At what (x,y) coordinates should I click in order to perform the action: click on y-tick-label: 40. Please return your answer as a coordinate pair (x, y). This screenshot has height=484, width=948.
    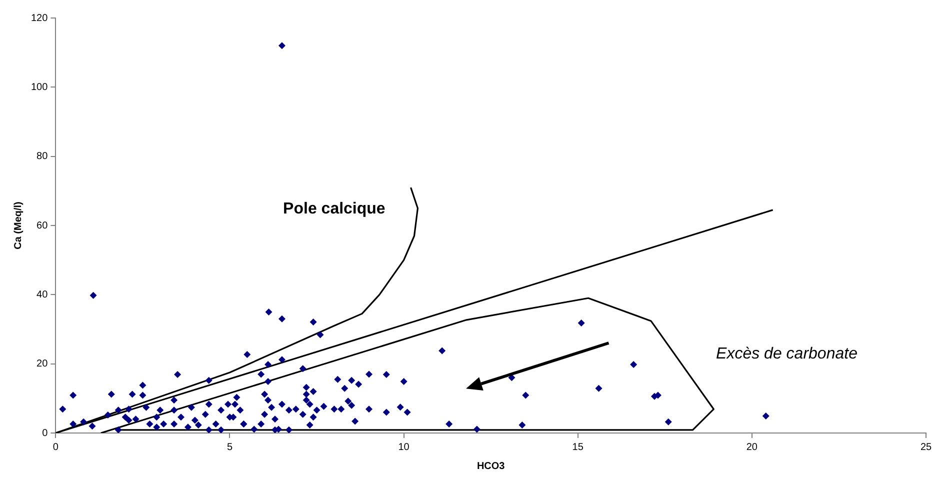
    Looking at the image, I should click on (42, 294).